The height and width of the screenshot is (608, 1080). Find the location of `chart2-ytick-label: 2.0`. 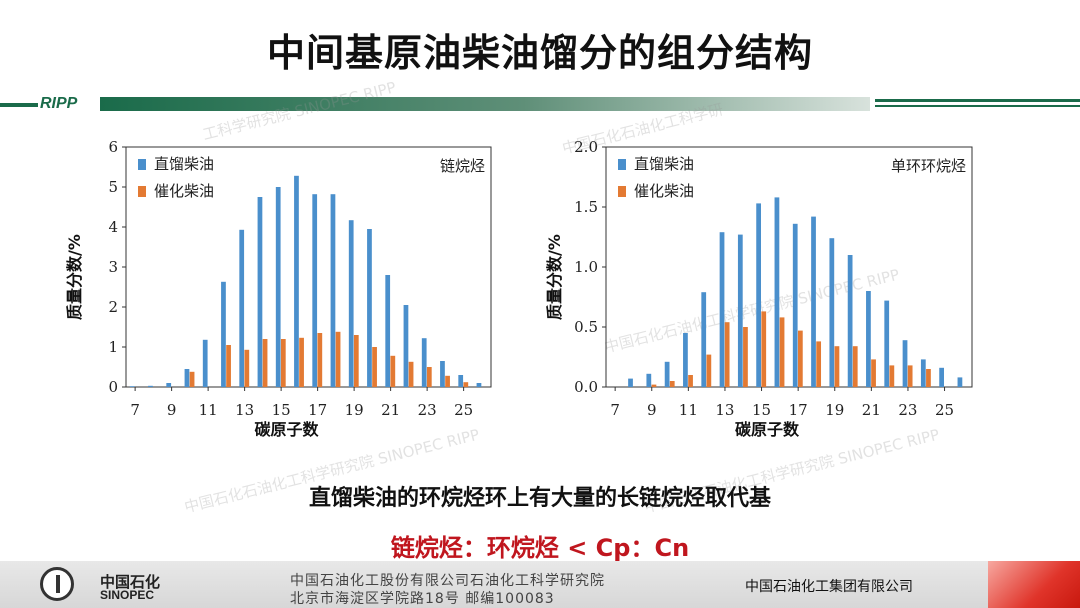

chart2-ytick-label: 2.0 is located at coordinates (586, 147).